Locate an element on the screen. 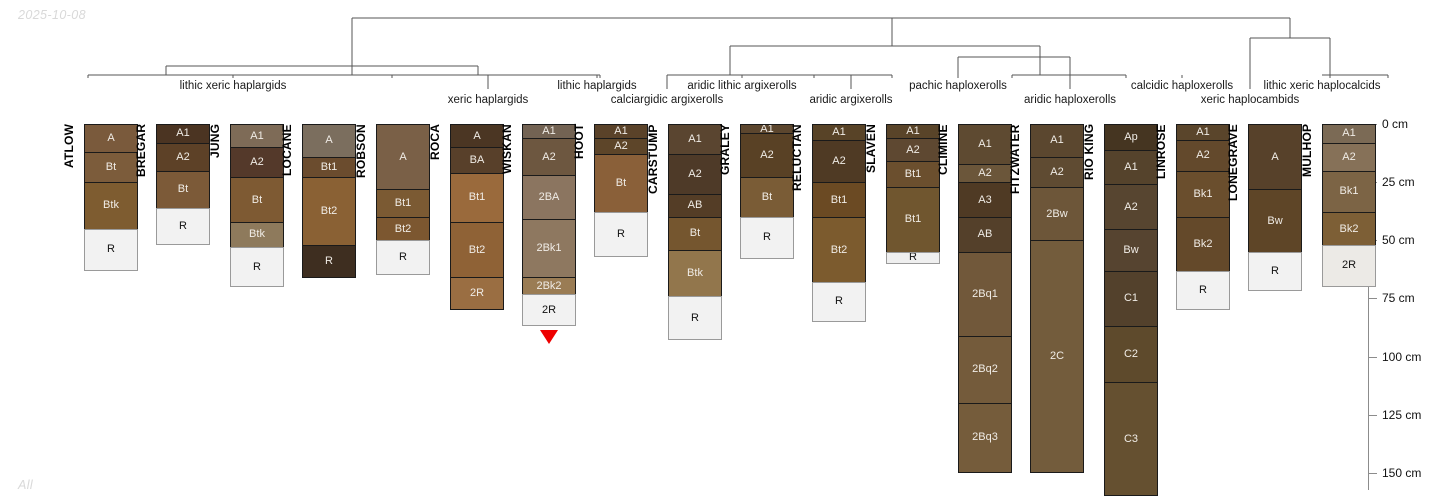 The image size is (1450, 500). soil-horizon: 2Bq1 is located at coordinates (985, 293).